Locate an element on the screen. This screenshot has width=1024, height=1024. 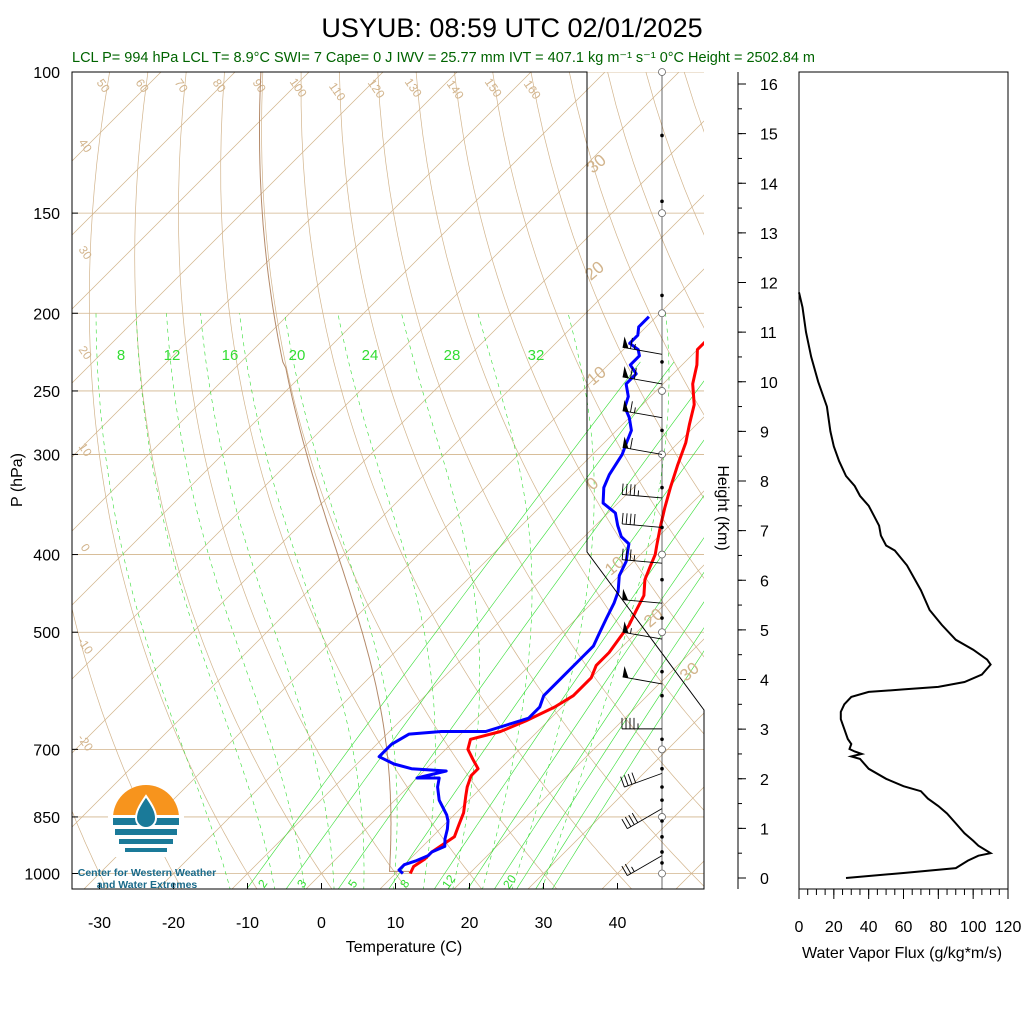
flux-ytick-label: 16 is located at coordinates (769, 85).